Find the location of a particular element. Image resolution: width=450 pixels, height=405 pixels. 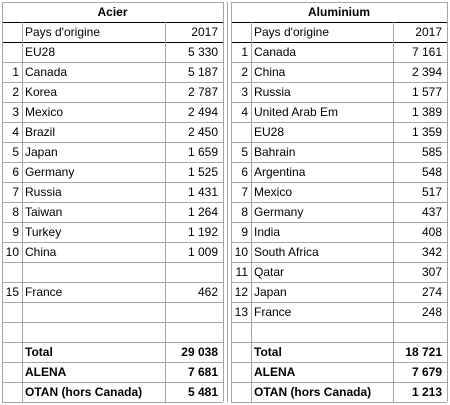

rank-cell: 8 is located at coordinates (244, 212).